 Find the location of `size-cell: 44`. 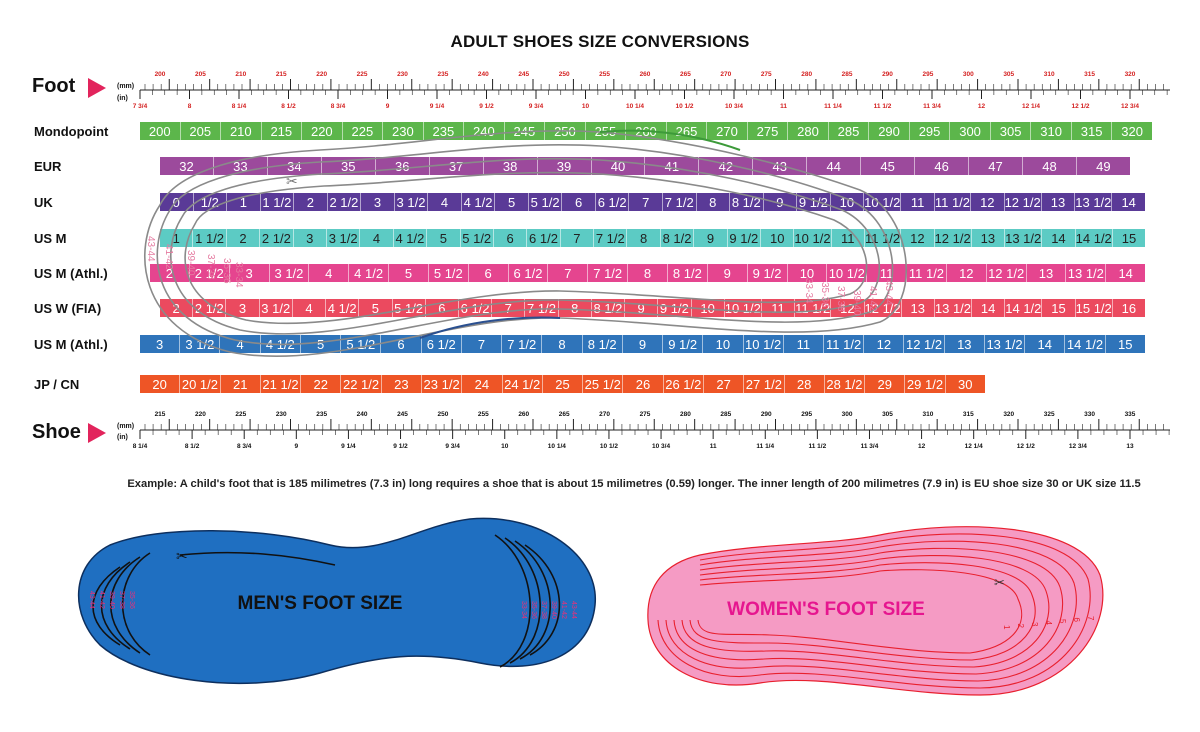

size-cell: 44 is located at coordinates (834, 166).